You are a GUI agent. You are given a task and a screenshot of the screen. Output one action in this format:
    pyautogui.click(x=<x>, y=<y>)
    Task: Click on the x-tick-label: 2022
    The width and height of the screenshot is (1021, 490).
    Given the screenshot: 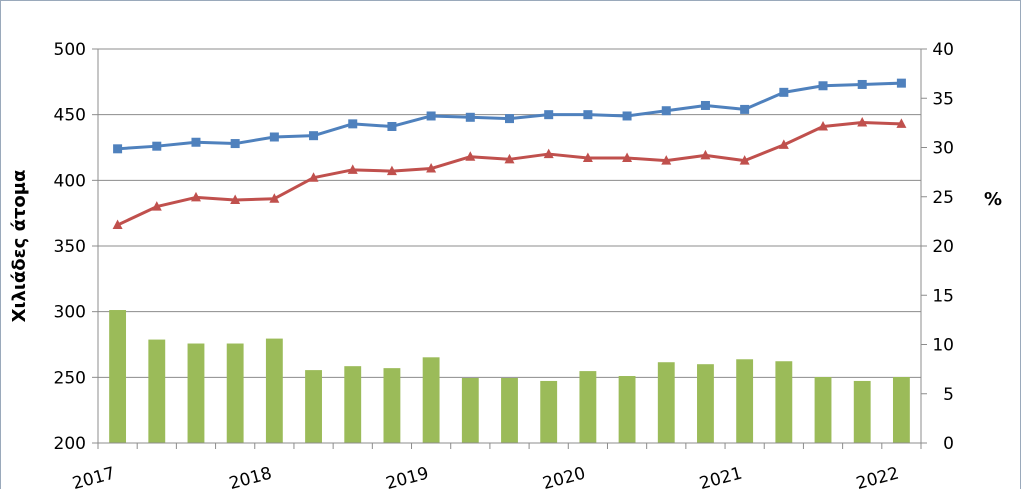 What is the action you would take?
    pyautogui.click(x=877, y=477)
    